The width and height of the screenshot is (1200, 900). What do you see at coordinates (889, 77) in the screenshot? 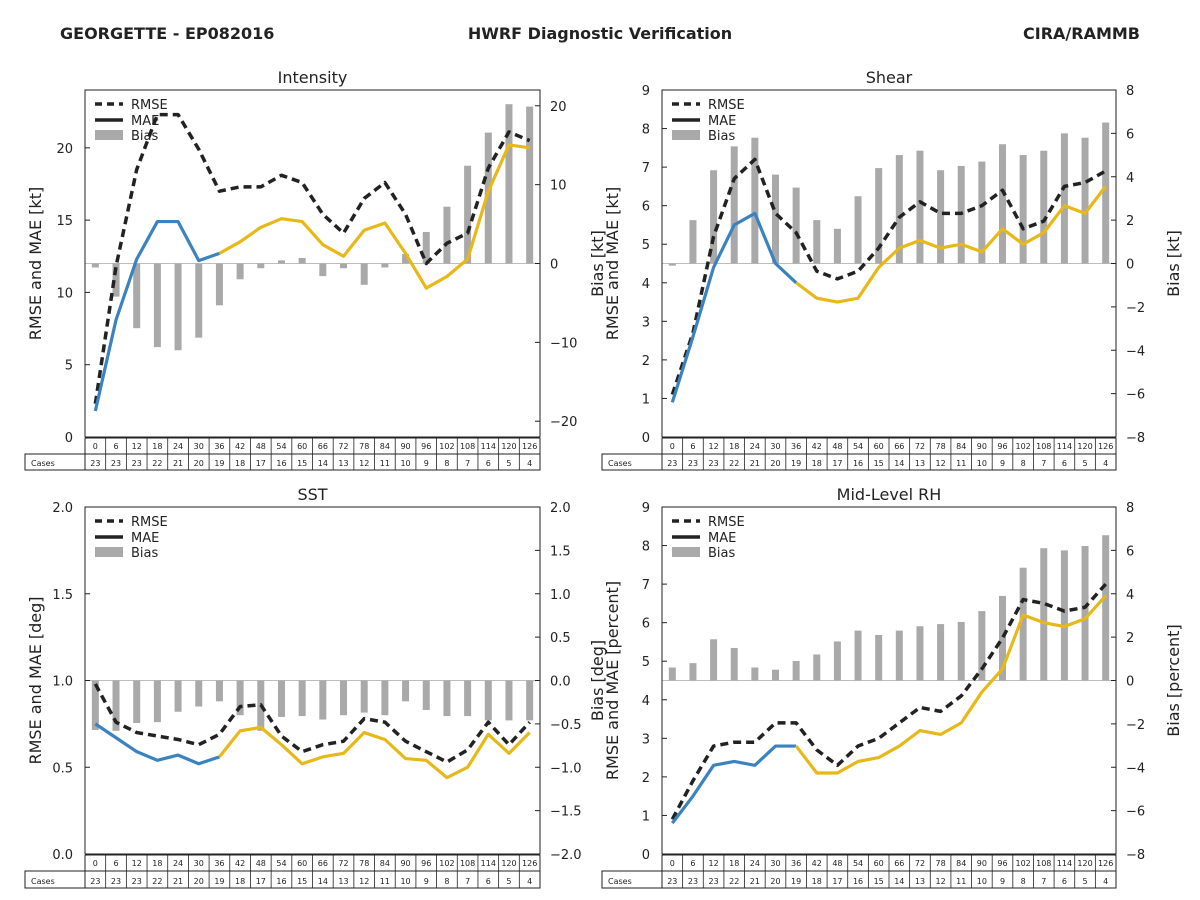
I see `chart-title: Shear` at bounding box center [889, 77].